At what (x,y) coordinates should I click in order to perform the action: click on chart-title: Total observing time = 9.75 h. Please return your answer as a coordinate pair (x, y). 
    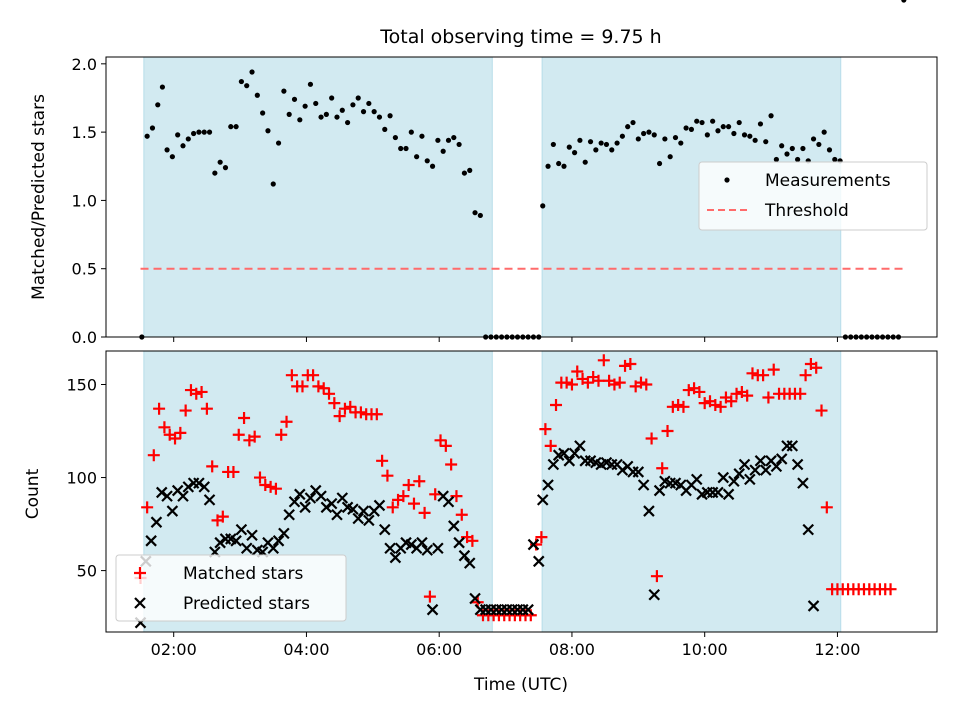
    Looking at the image, I should click on (520, 37).